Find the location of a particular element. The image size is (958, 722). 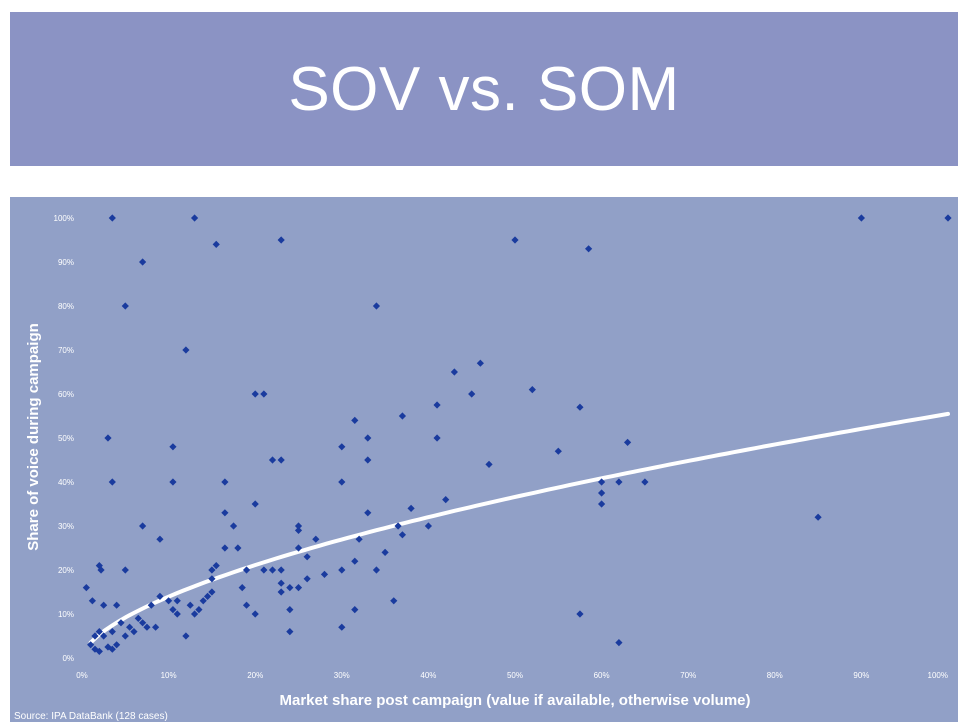

x-tick-label: 50% is located at coordinates (515, 675).